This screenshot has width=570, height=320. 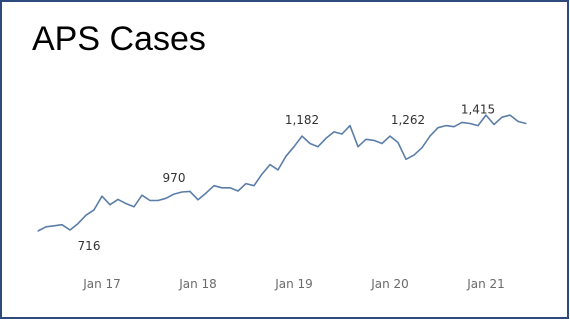 I want to click on x-tick-label: Jan 19, so click(x=293, y=284).